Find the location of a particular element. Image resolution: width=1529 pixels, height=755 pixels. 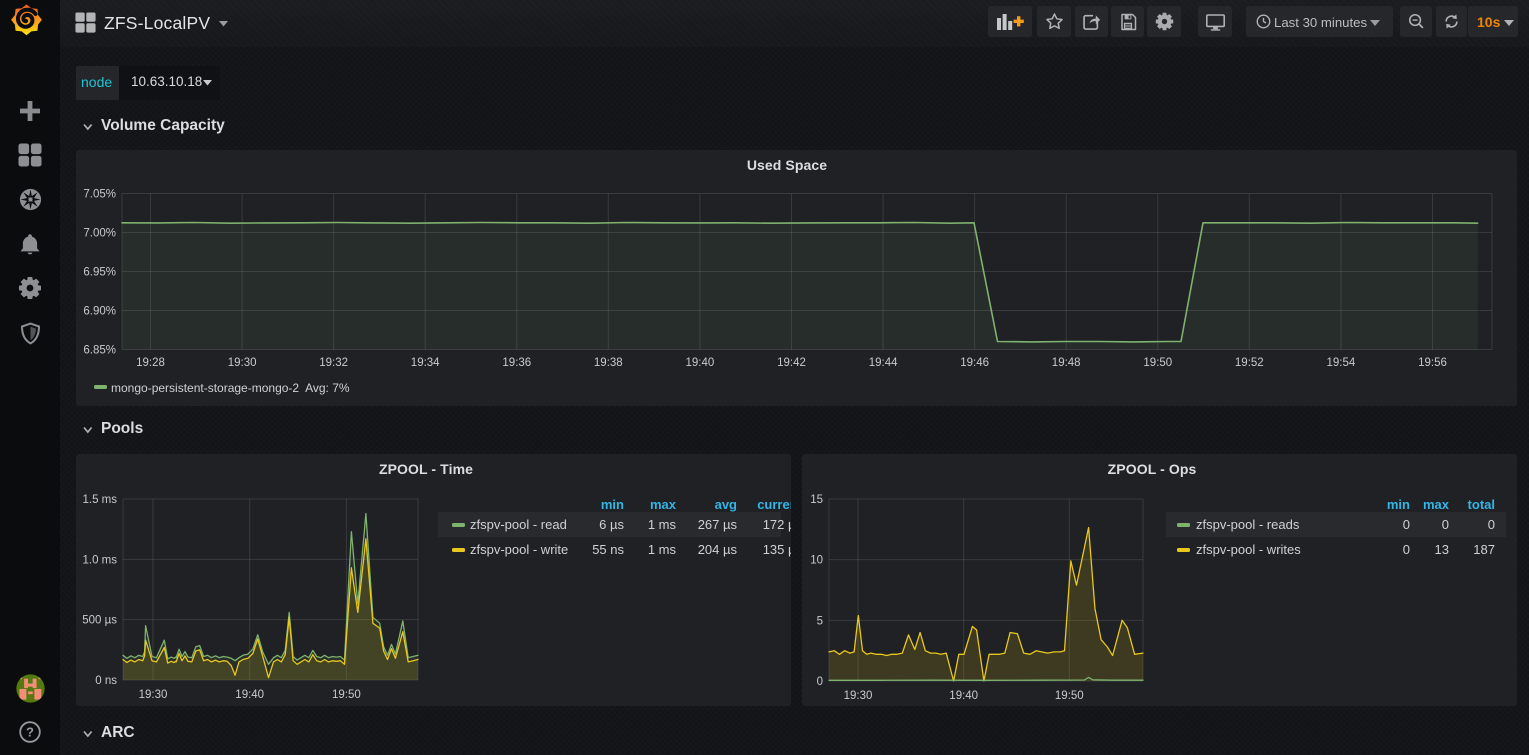

svg-text: 19:34 is located at coordinates (425, 363).